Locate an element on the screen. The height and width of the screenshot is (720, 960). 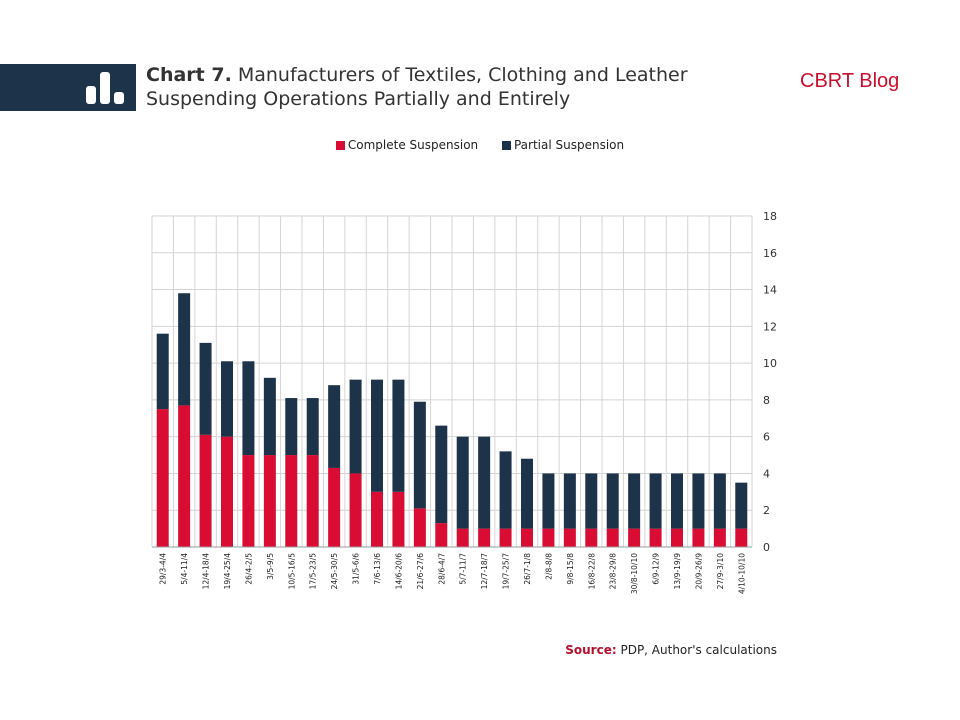
x-tick-label: 2/8-8/8 is located at coordinates (548, 566).